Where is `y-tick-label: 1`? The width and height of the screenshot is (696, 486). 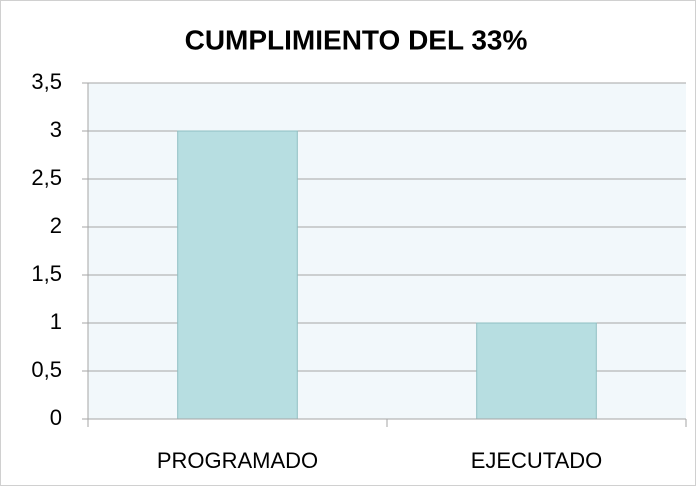 y-tick-label: 1 is located at coordinates (56, 321).